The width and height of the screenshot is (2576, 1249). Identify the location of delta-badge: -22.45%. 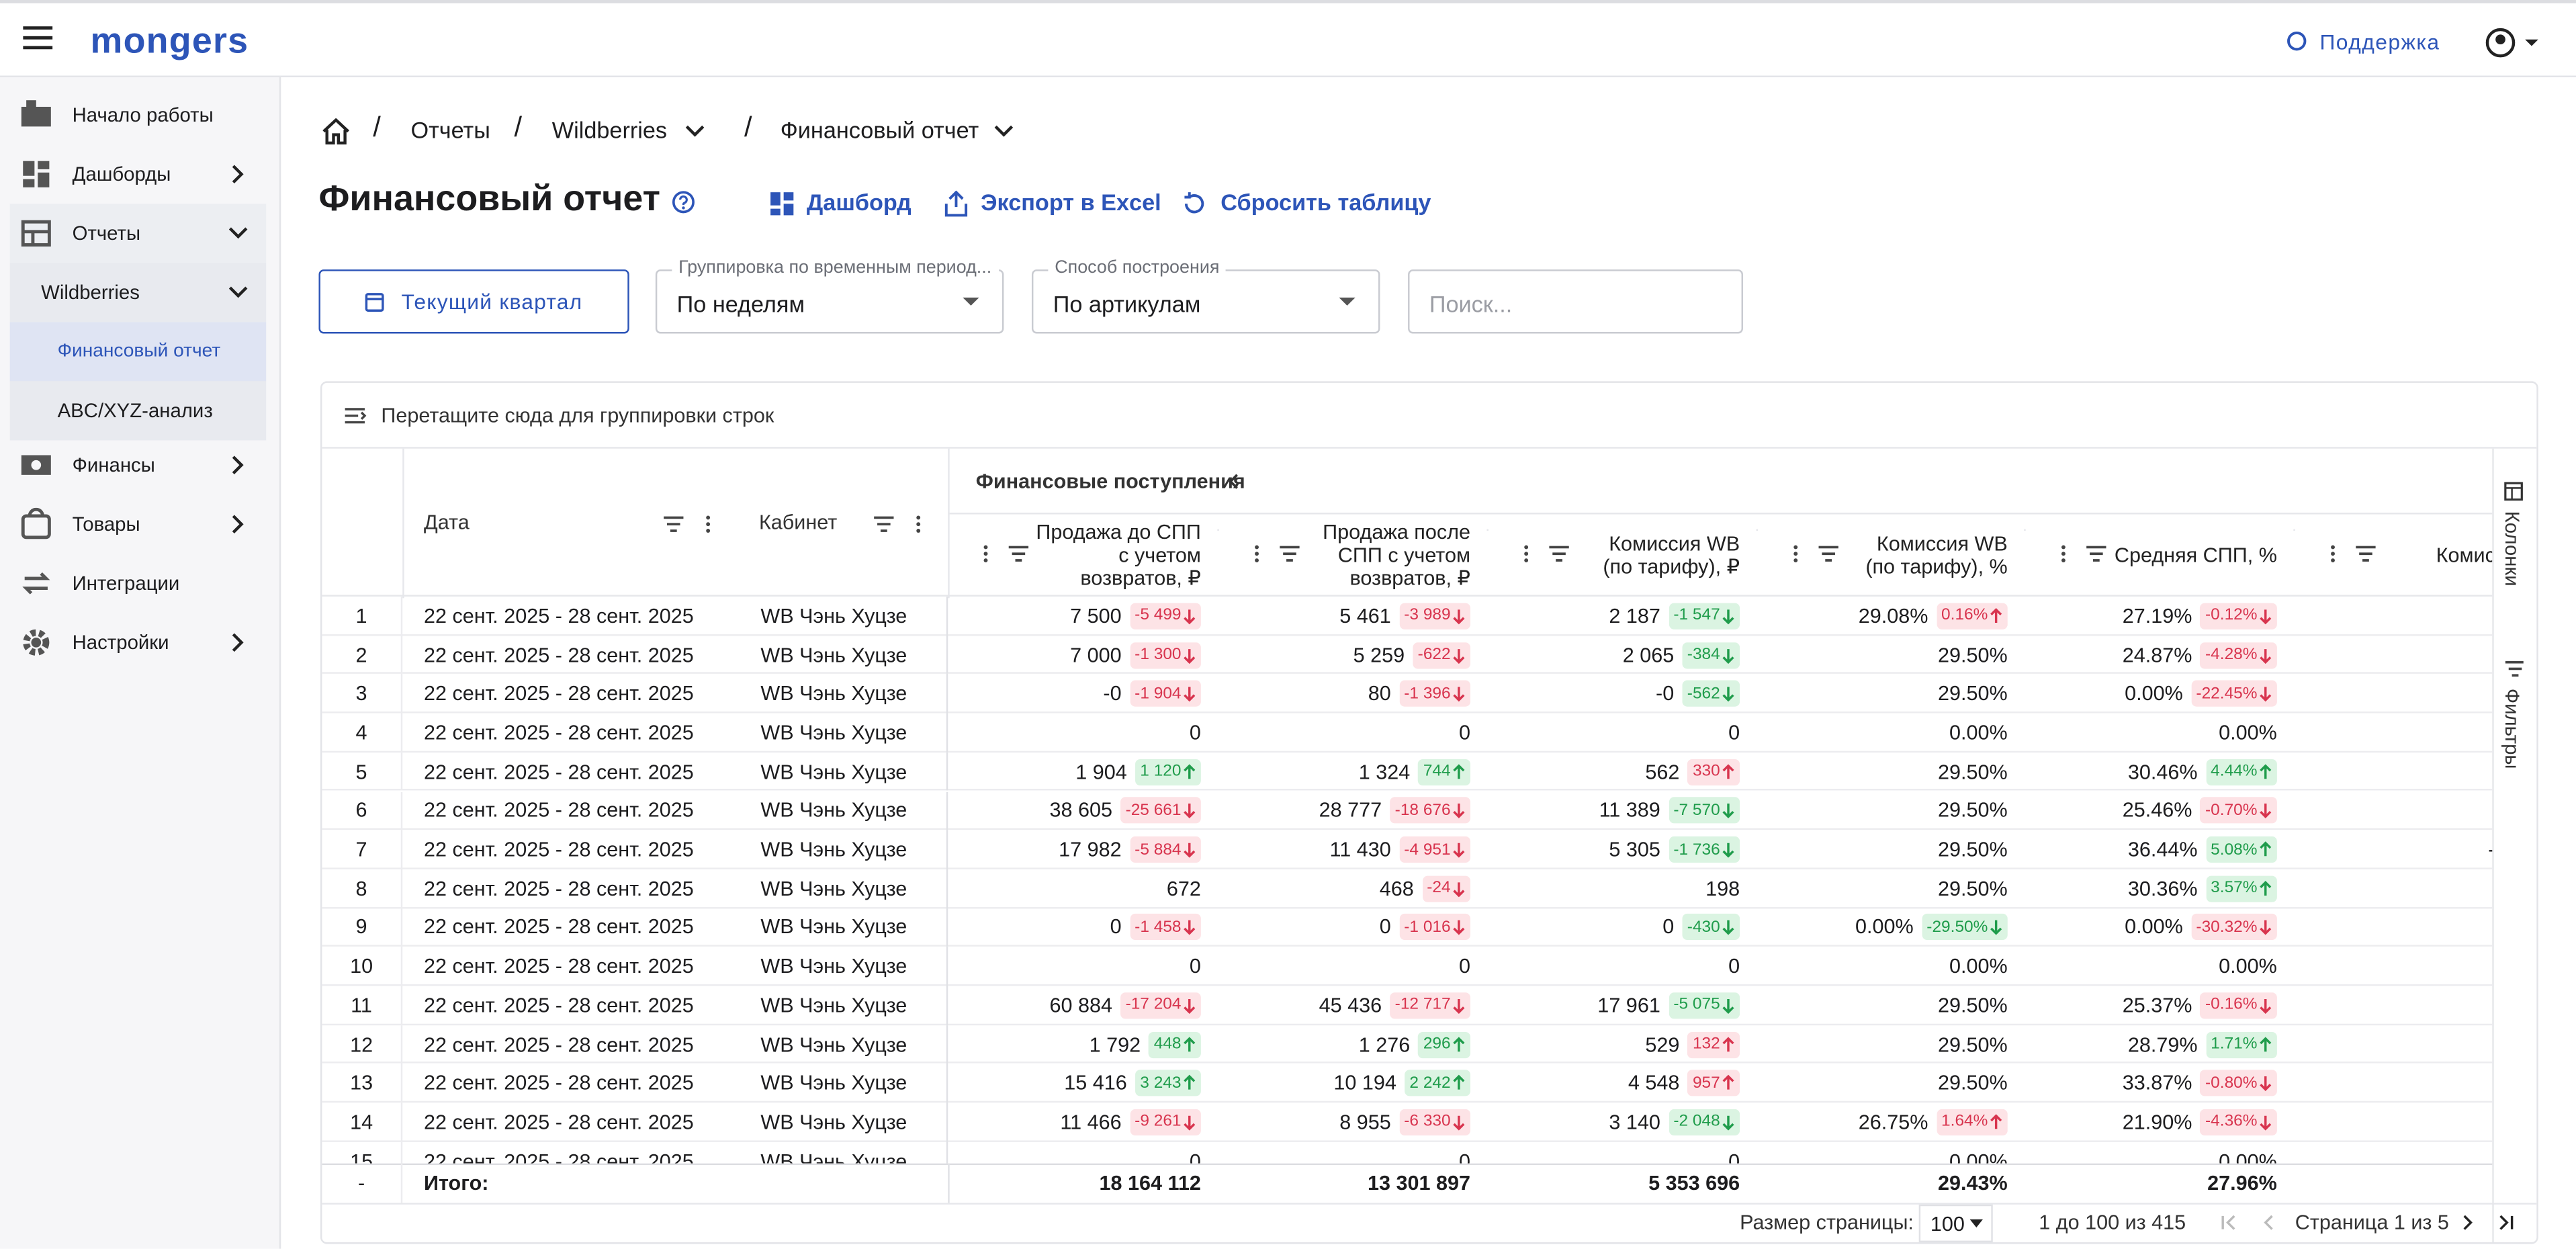
(2234, 694).